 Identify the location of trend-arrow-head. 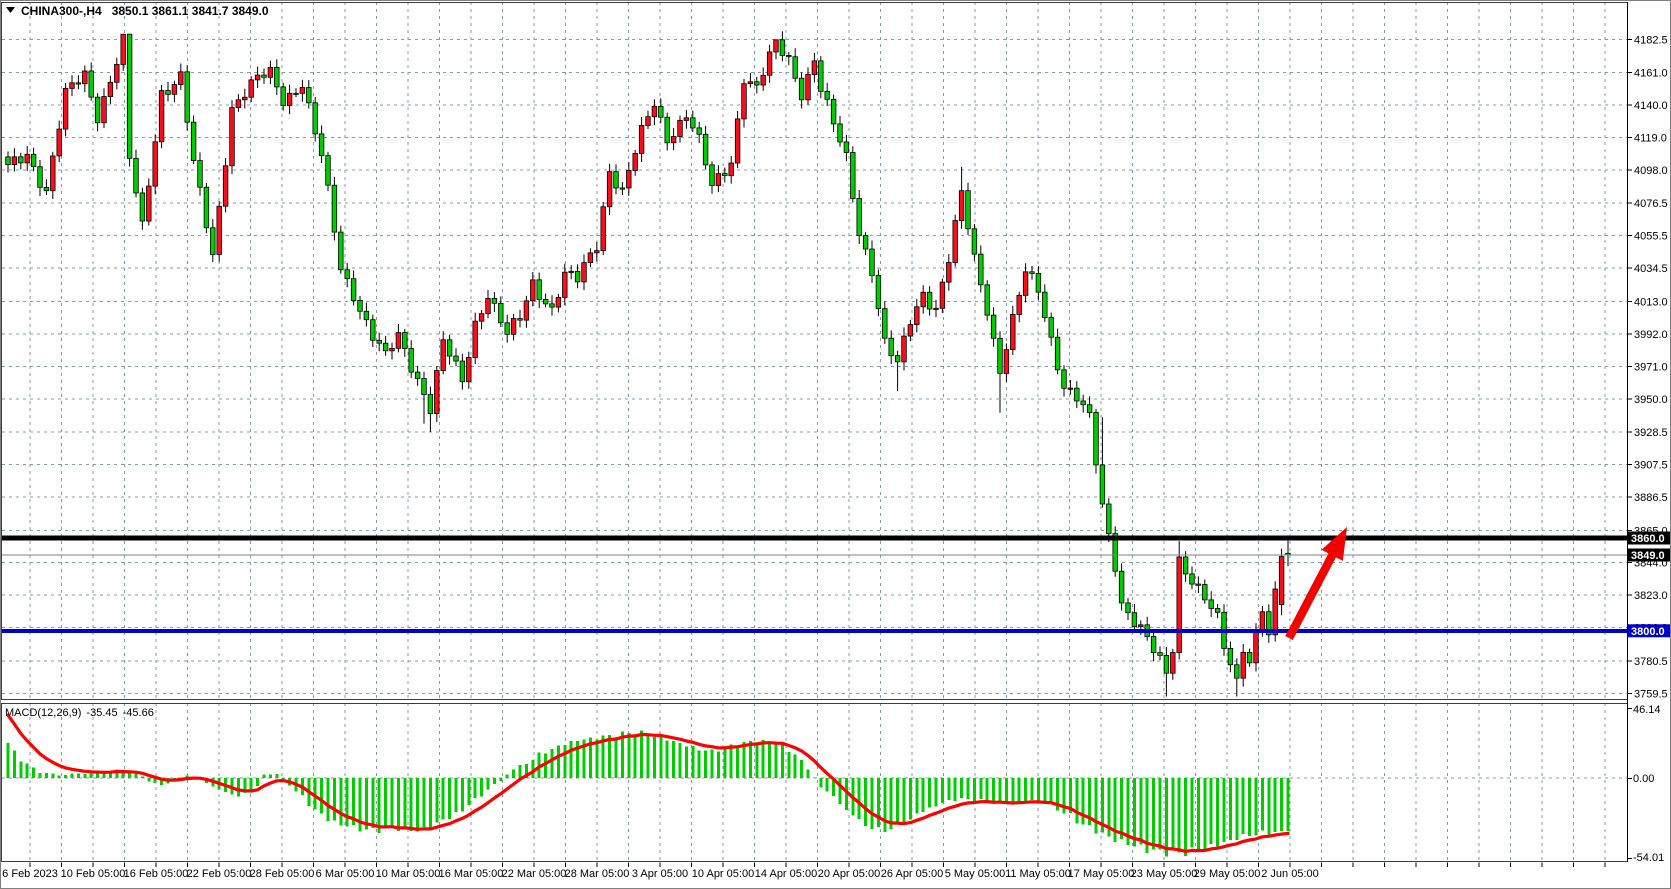
(1334, 544).